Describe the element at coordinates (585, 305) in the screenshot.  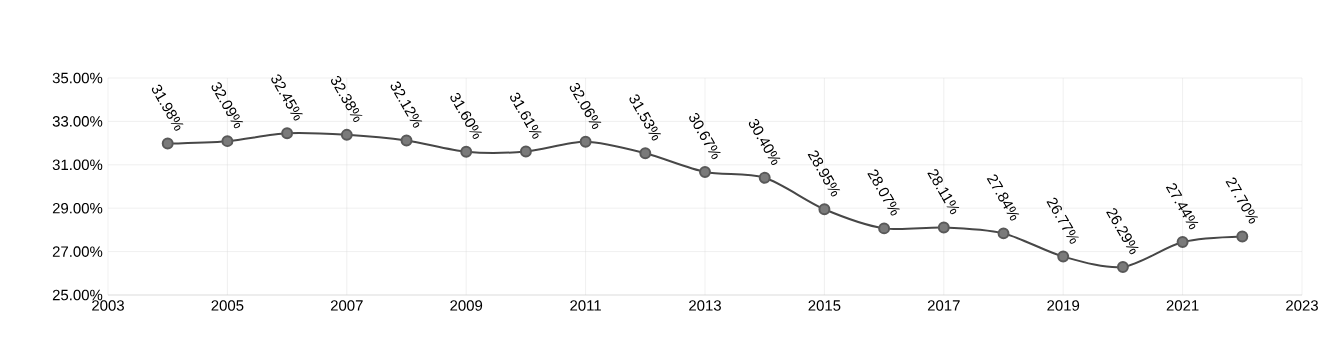
I see `x-tick-label: 2011` at that location.